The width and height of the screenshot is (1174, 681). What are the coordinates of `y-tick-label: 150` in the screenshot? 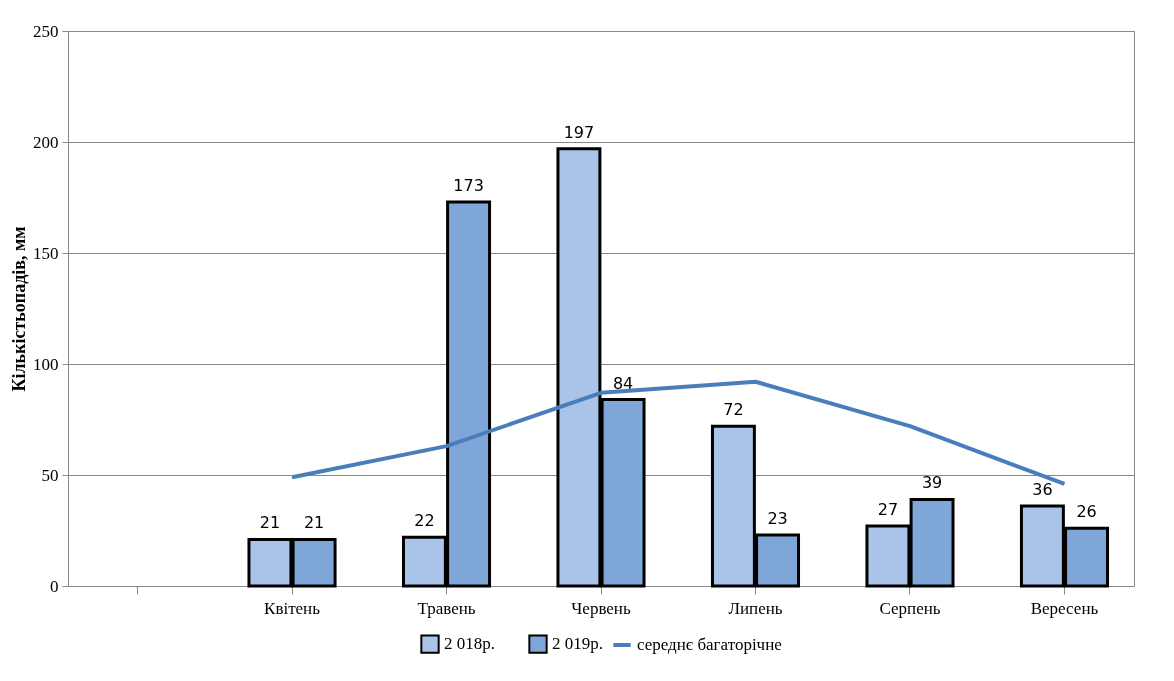 It's located at (46, 253).